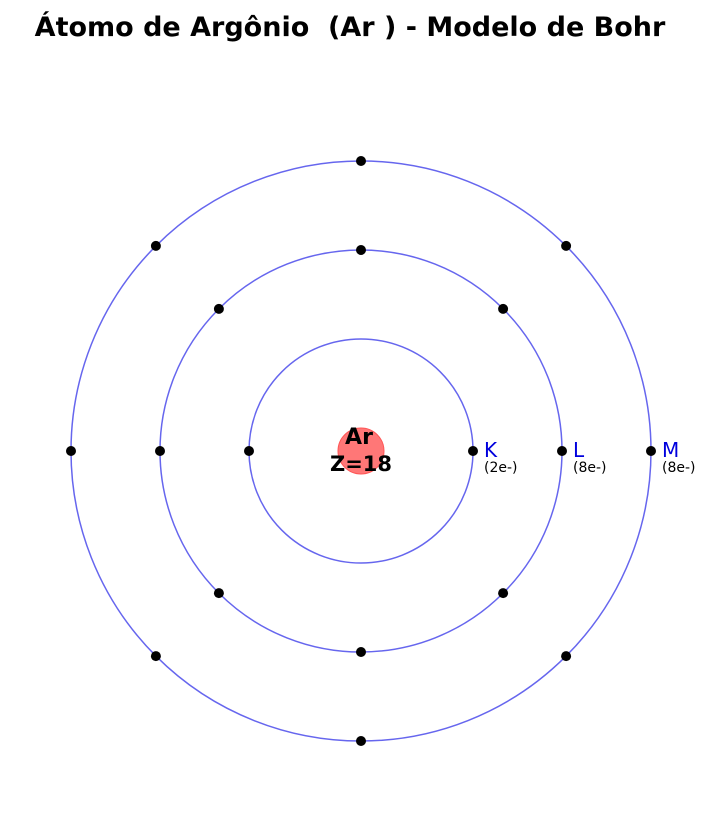  Describe the element at coordinates (501, 468) in the screenshot. I see `shell-count-k: (2e-)` at that location.